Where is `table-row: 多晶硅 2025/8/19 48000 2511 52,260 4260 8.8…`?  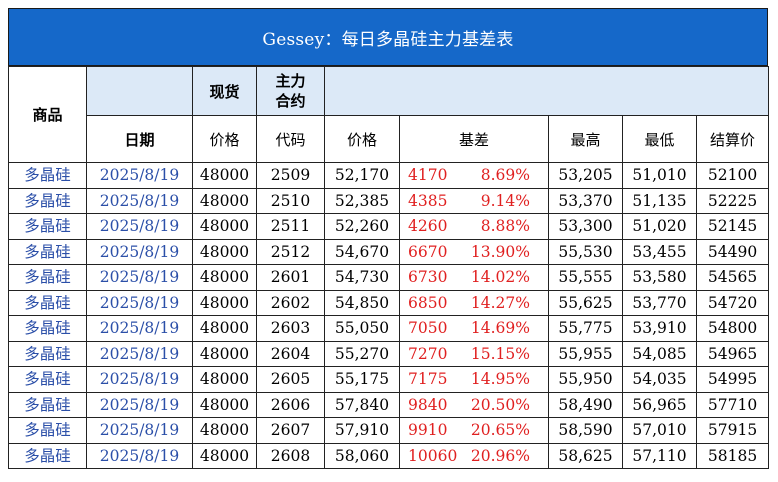 table-row: 多晶硅 2025/8/19 48000 2511 52,260 4260 8.8… is located at coordinates (389, 226).